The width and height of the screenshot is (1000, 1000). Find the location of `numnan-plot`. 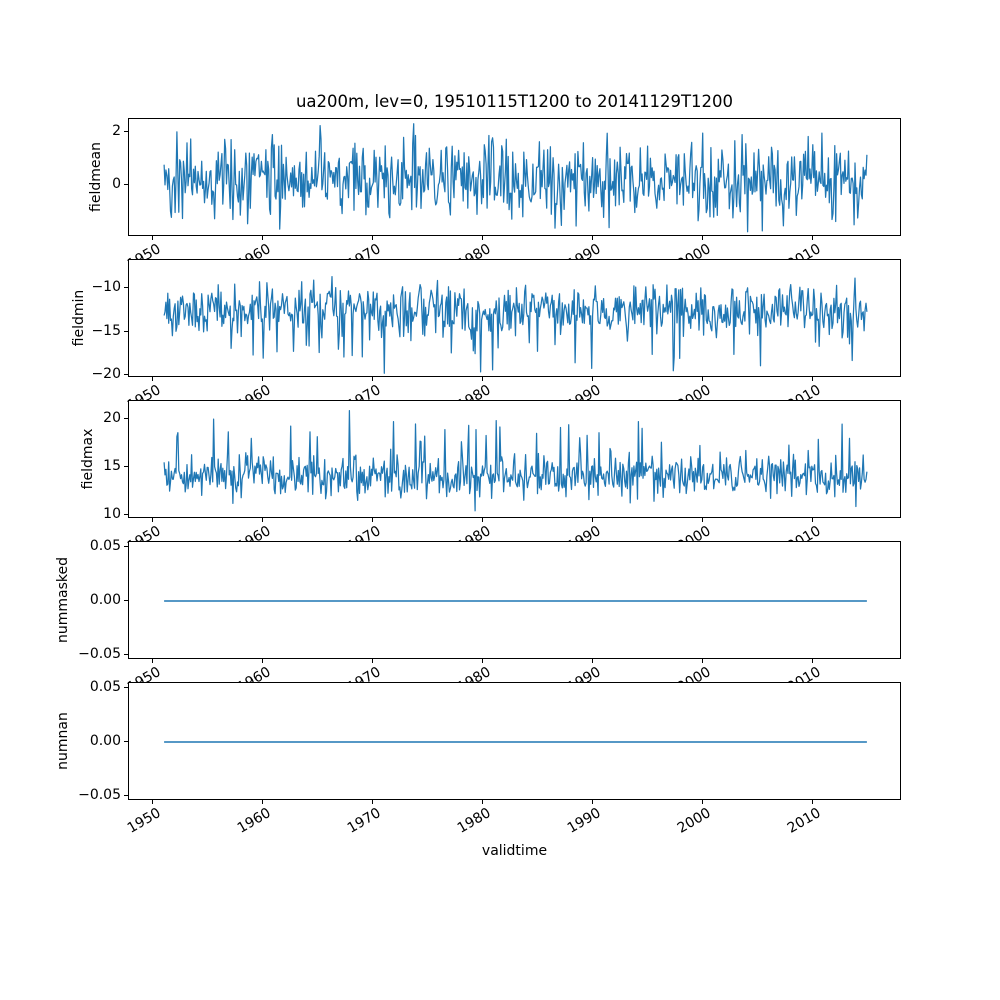

numnan-plot is located at coordinates (515, 742).